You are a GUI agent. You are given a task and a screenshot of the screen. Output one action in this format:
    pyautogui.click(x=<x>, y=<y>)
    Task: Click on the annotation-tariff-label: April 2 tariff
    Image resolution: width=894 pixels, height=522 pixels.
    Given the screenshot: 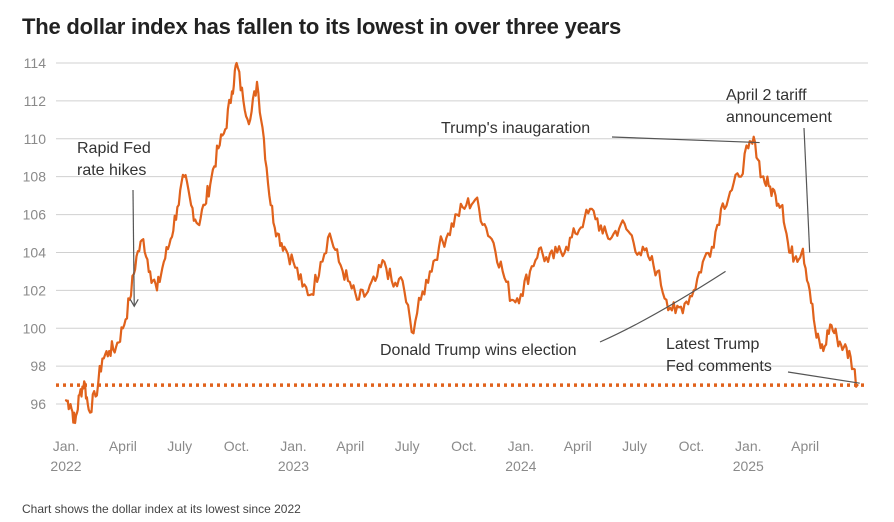 What is the action you would take?
    pyautogui.click(x=766, y=95)
    